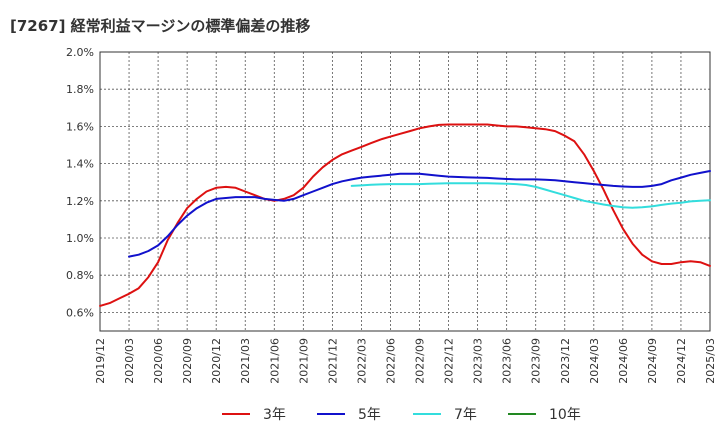  I want to click on x-tick-label: 2024/12, so click(681, 361).